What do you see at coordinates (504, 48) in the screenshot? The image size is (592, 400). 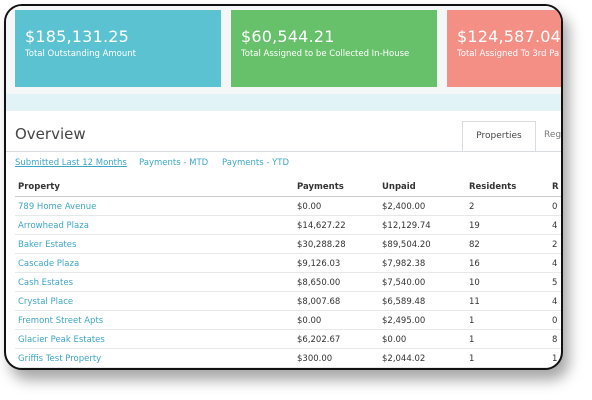 I see `third-party-amount-card: $124,587.04 Total Assigned To 3rd Pa` at bounding box center [504, 48].